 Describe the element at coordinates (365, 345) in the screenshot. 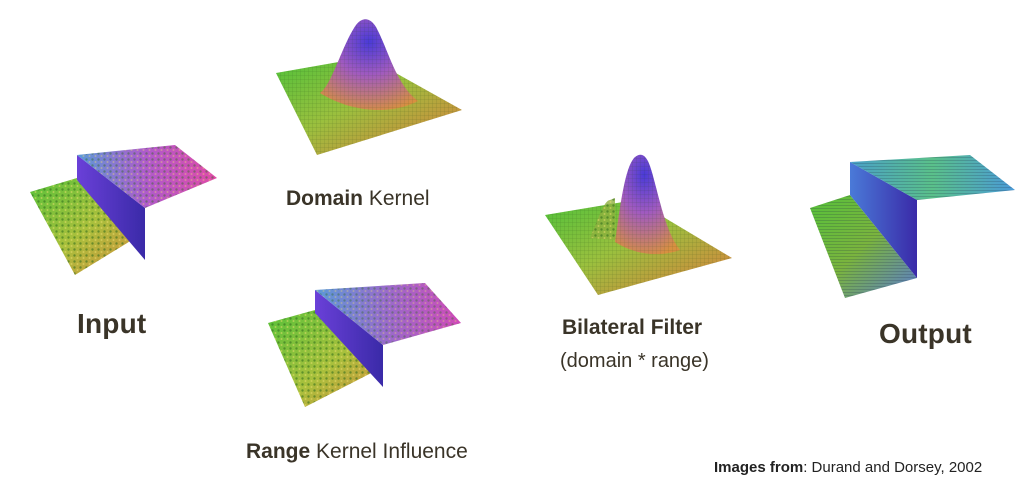

I see `range-kernel-plot` at that location.